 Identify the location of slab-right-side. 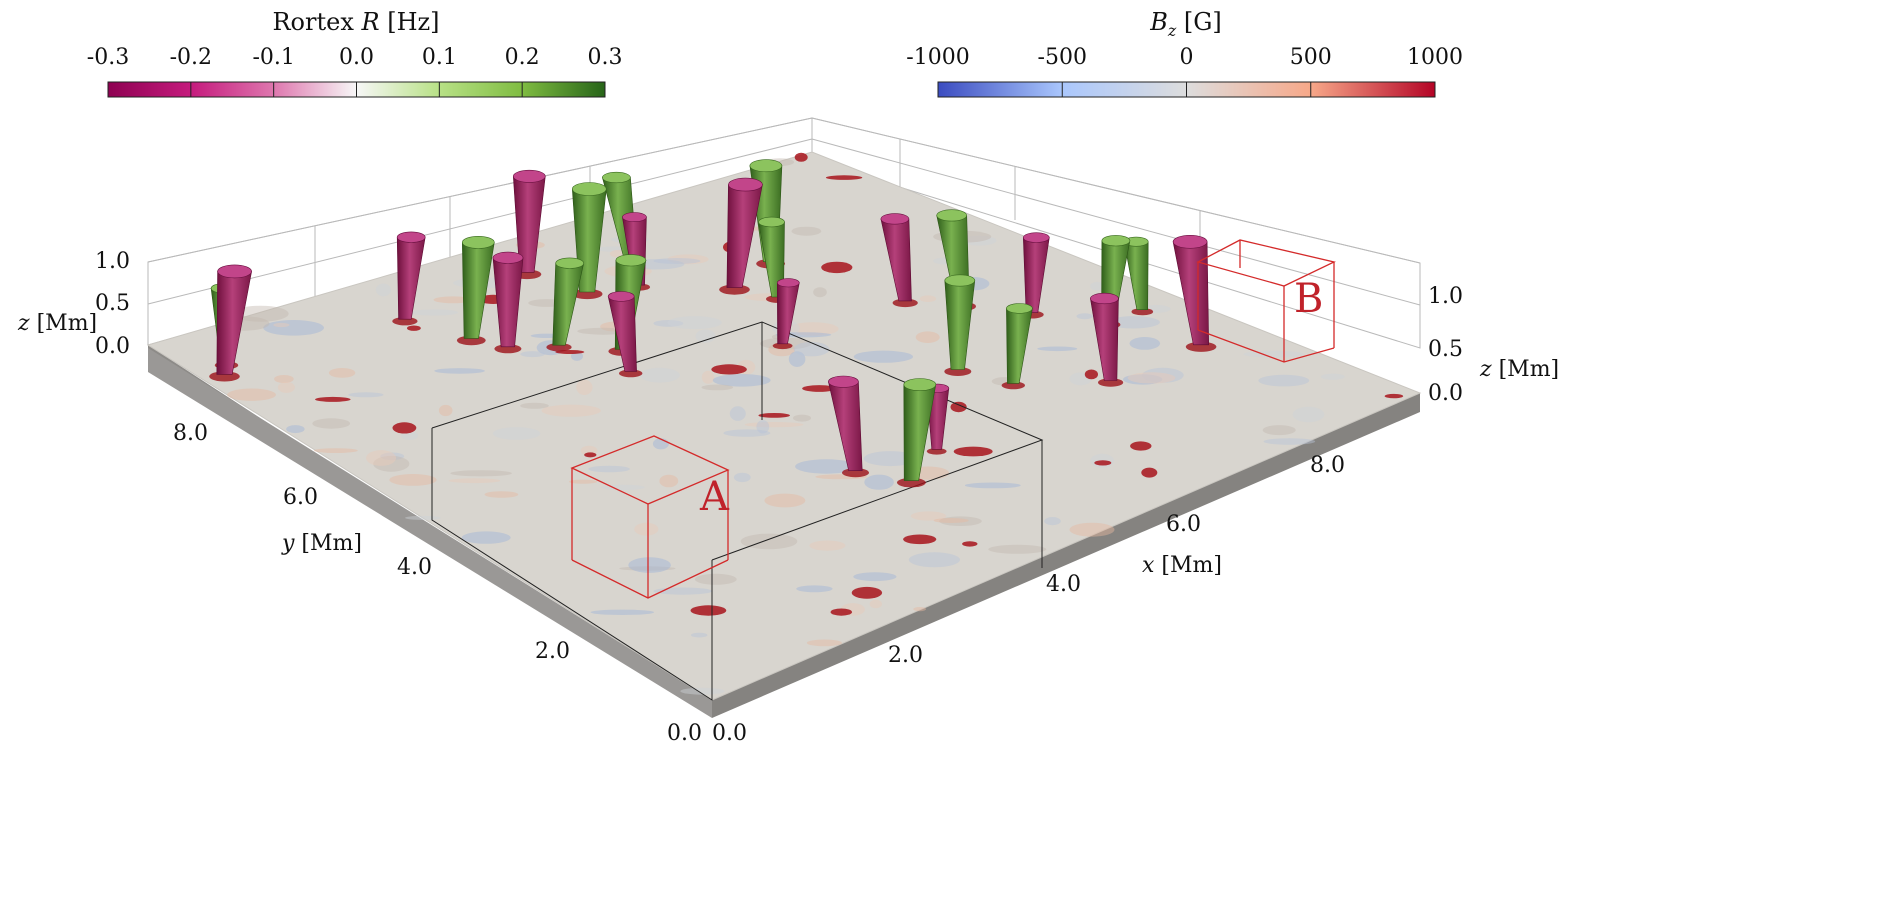
(1066, 555).